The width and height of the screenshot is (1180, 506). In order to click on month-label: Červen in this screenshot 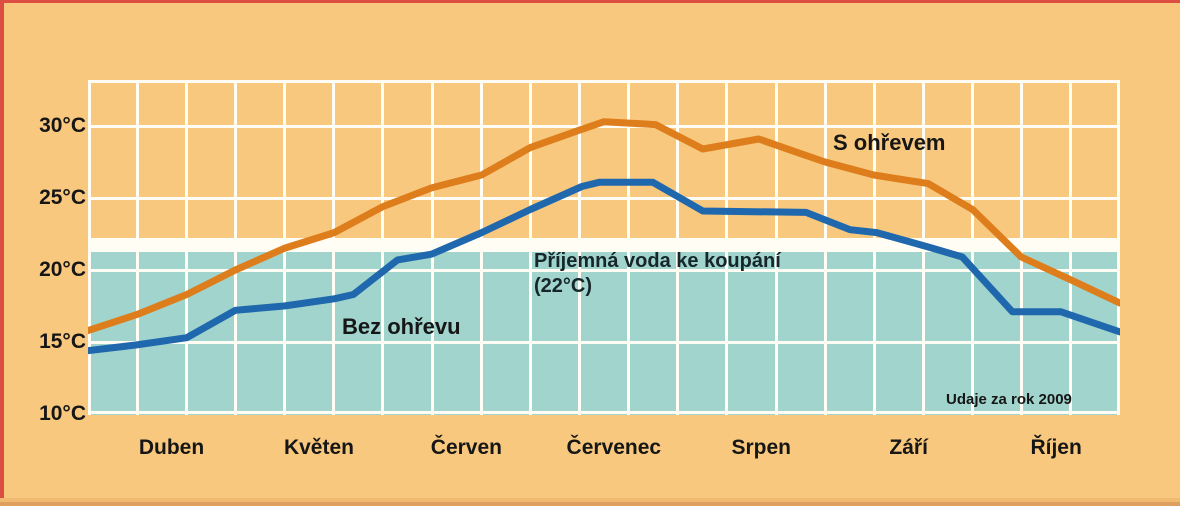, I will do `click(466, 447)`.